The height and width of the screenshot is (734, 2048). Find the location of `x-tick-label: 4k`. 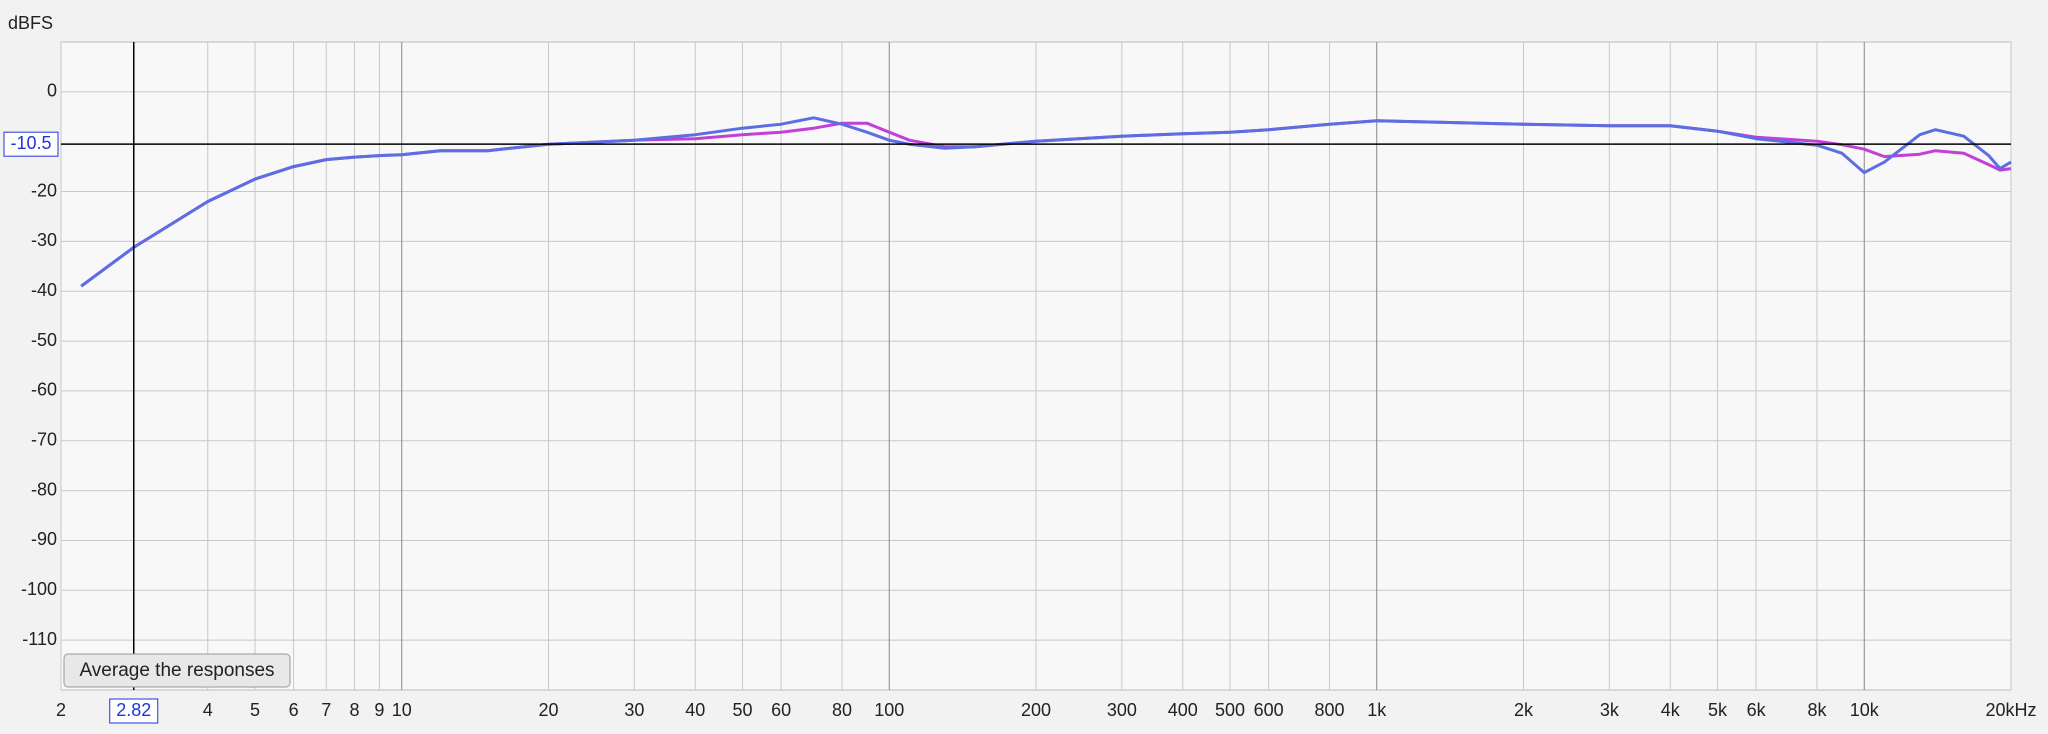

x-tick-label: 4k is located at coordinates (1671, 710).